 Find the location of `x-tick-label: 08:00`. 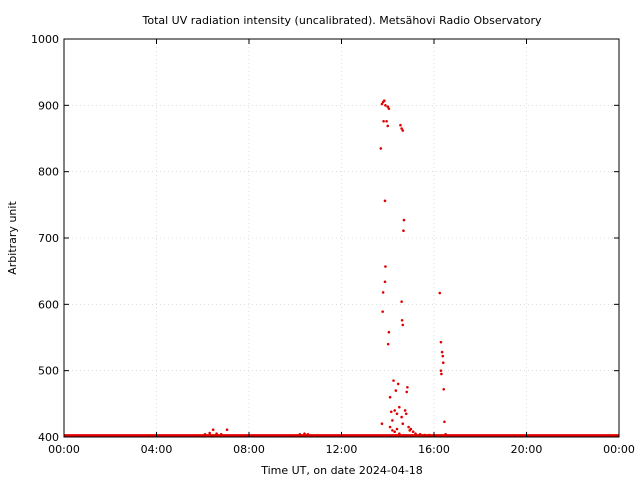

x-tick-label: 08:00 is located at coordinates (249, 449).